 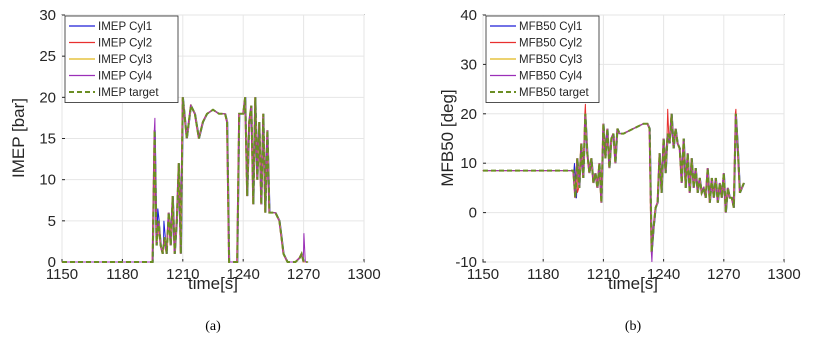 What do you see at coordinates (125, 77) in the screenshot?
I see `legend-label: IMEP Cyl4` at bounding box center [125, 77].